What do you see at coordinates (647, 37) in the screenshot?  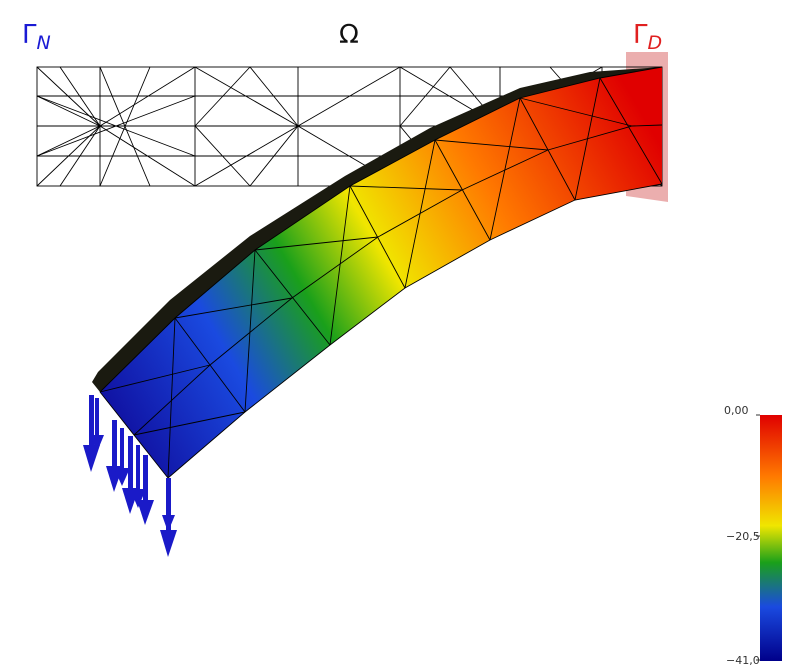 I see `dirichlet-boundary-label: ΓD` at bounding box center [647, 37].